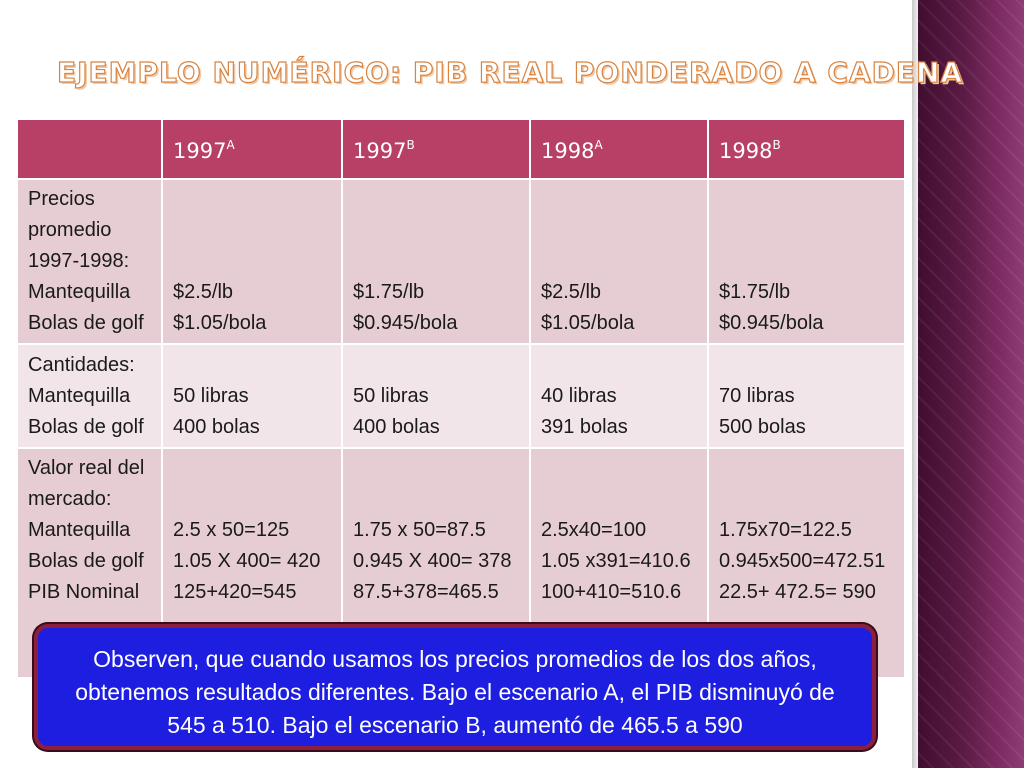  What do you see at coordinates (436, 261) in the screenshot?
I see `price-cell-1997-b: $1.75/lb $0.945/bola` at bounding box center [436, 261].